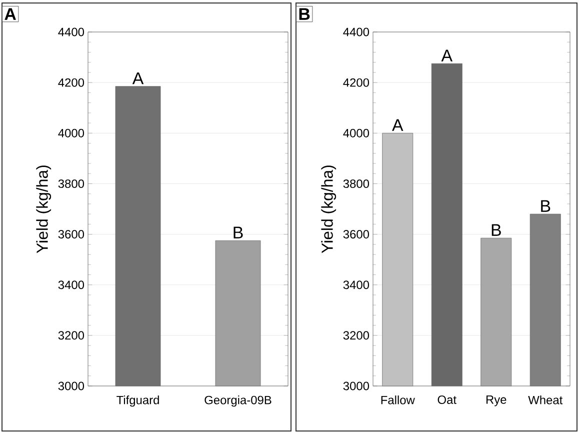 The image size is (579, 434). What do you see at coordinates (398, 400) in the screenshot?
I see `x-tick-label: Fallow` at bounding box center [398, 400].